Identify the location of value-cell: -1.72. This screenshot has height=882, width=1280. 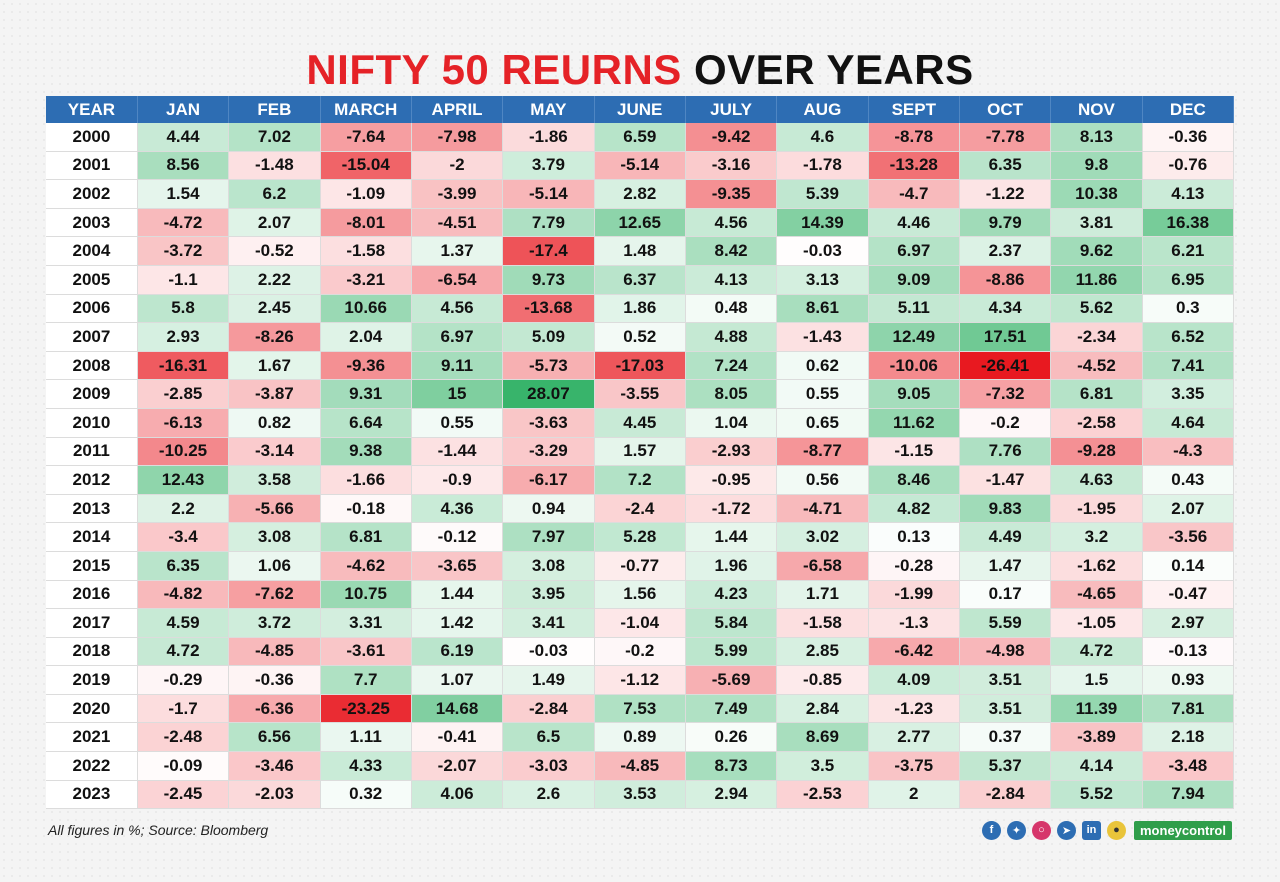
(731, 509).